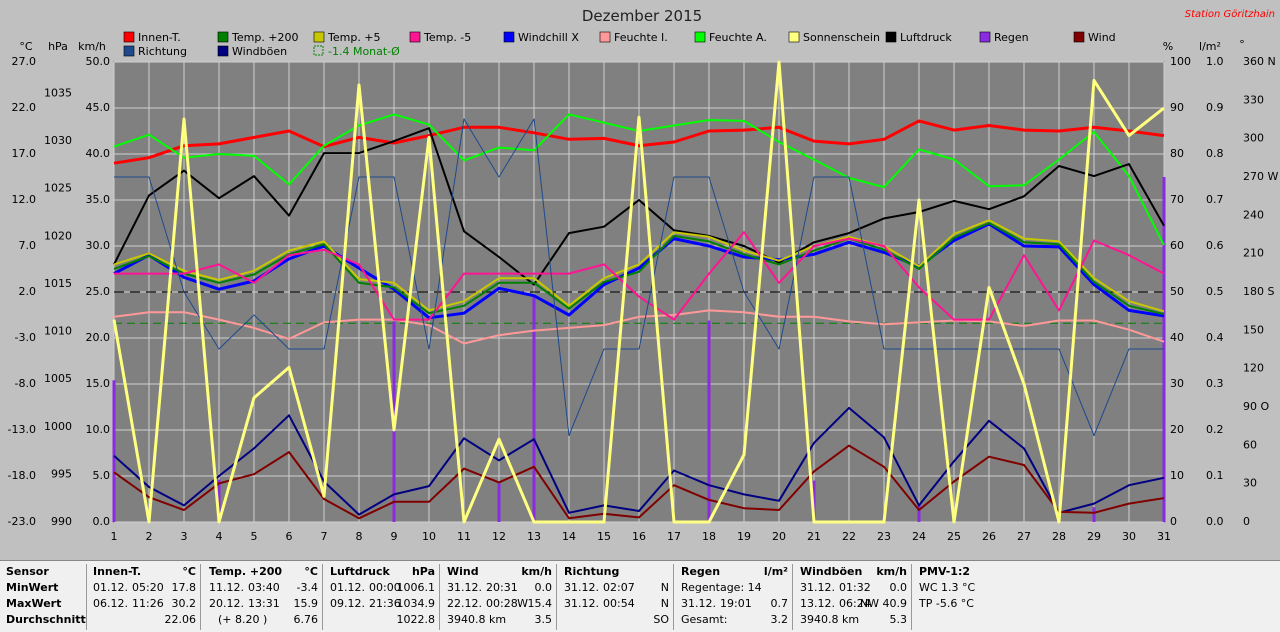  What do you see at coordinates (25, 383) in the screenshot?
I see `tick-label-temp: -8.0` at bounding box center [25, 383].